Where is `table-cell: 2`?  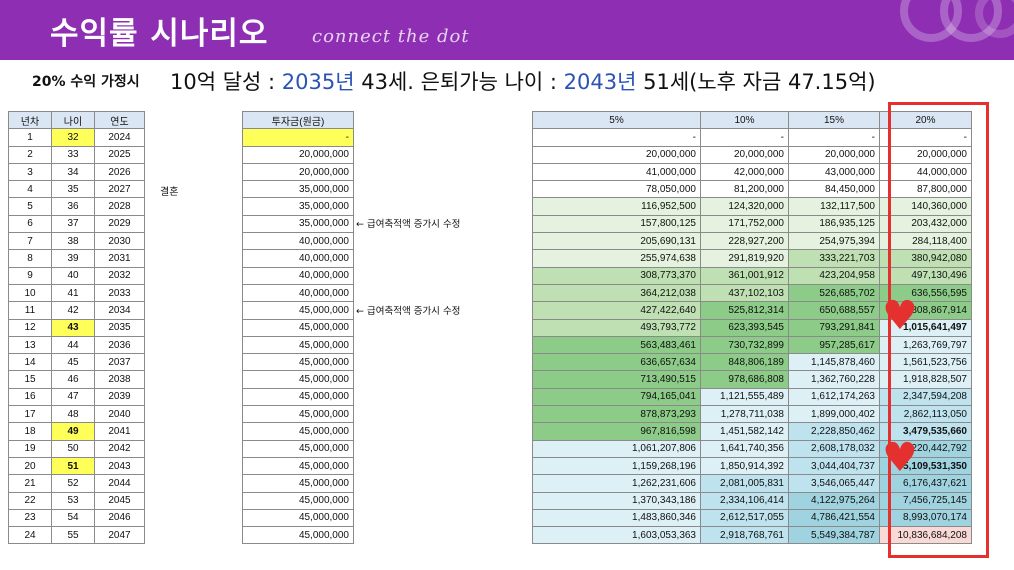
table-cell: 2 is located at coordinates (30, 154).